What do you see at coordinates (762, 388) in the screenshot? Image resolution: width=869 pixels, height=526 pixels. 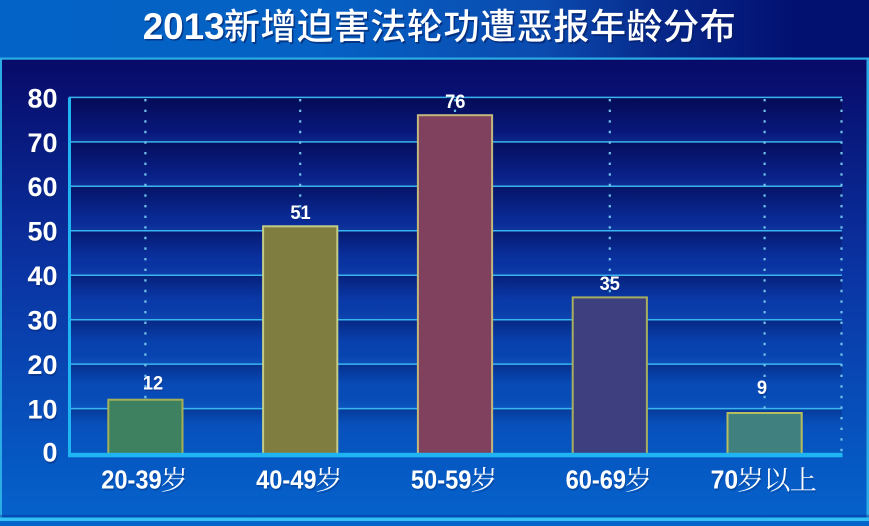 I see `svg-text: 9` at bounding box center [762, 388].